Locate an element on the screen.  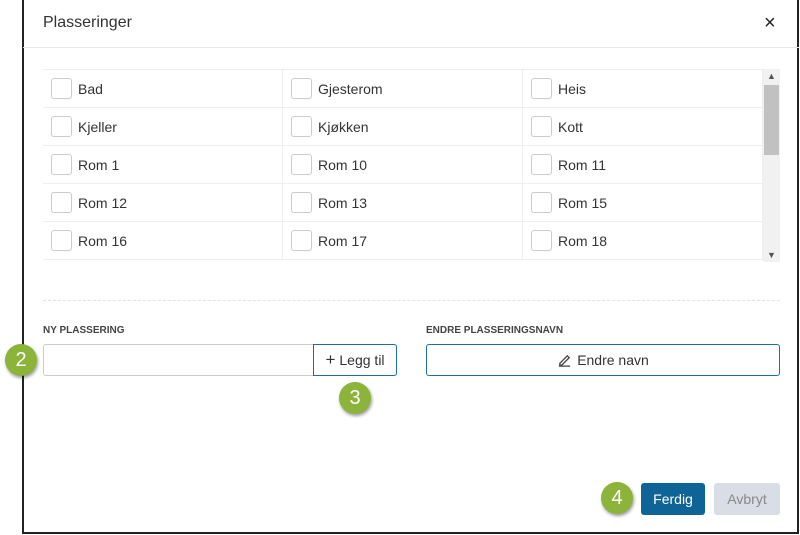
section-divider is located at coordinates (411, 300).